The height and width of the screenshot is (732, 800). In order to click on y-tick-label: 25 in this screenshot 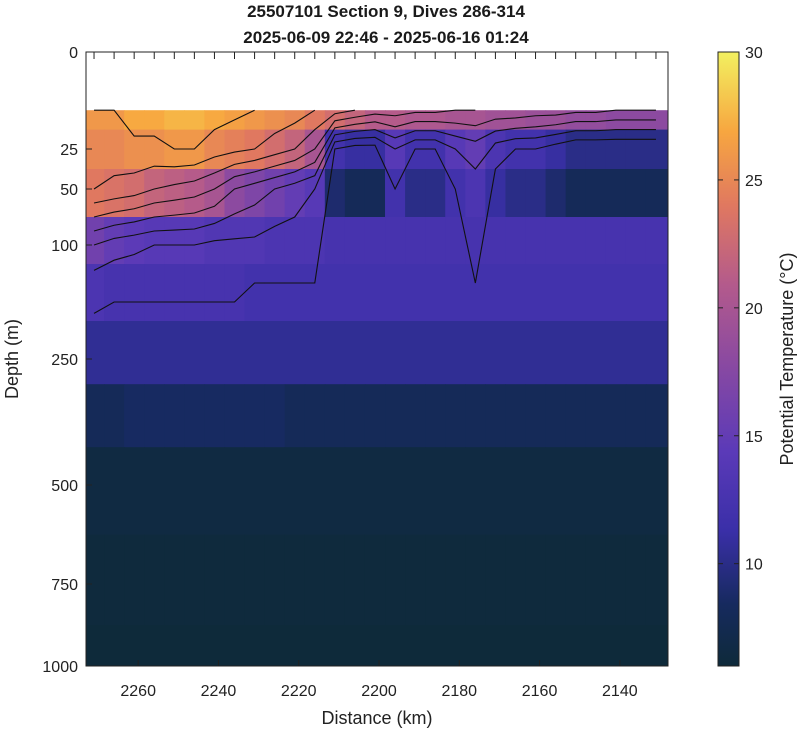, I will do `click(69, 150)`.